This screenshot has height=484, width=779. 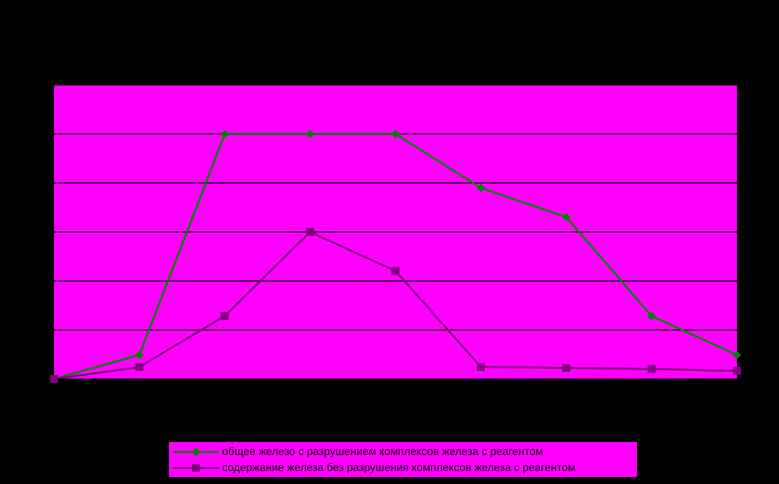 I want to click on legend-label: общее железо с разрушением комплексов железа с реагентом, so click(x=383, y=452).